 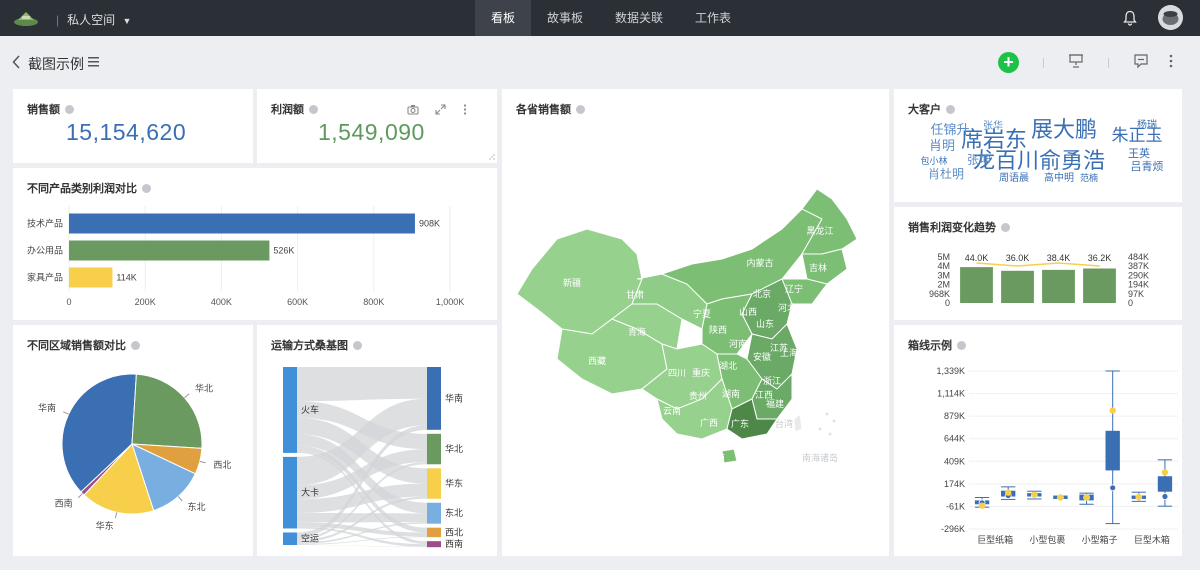 I want to click on word: 张华, so click(x=993, y=125).